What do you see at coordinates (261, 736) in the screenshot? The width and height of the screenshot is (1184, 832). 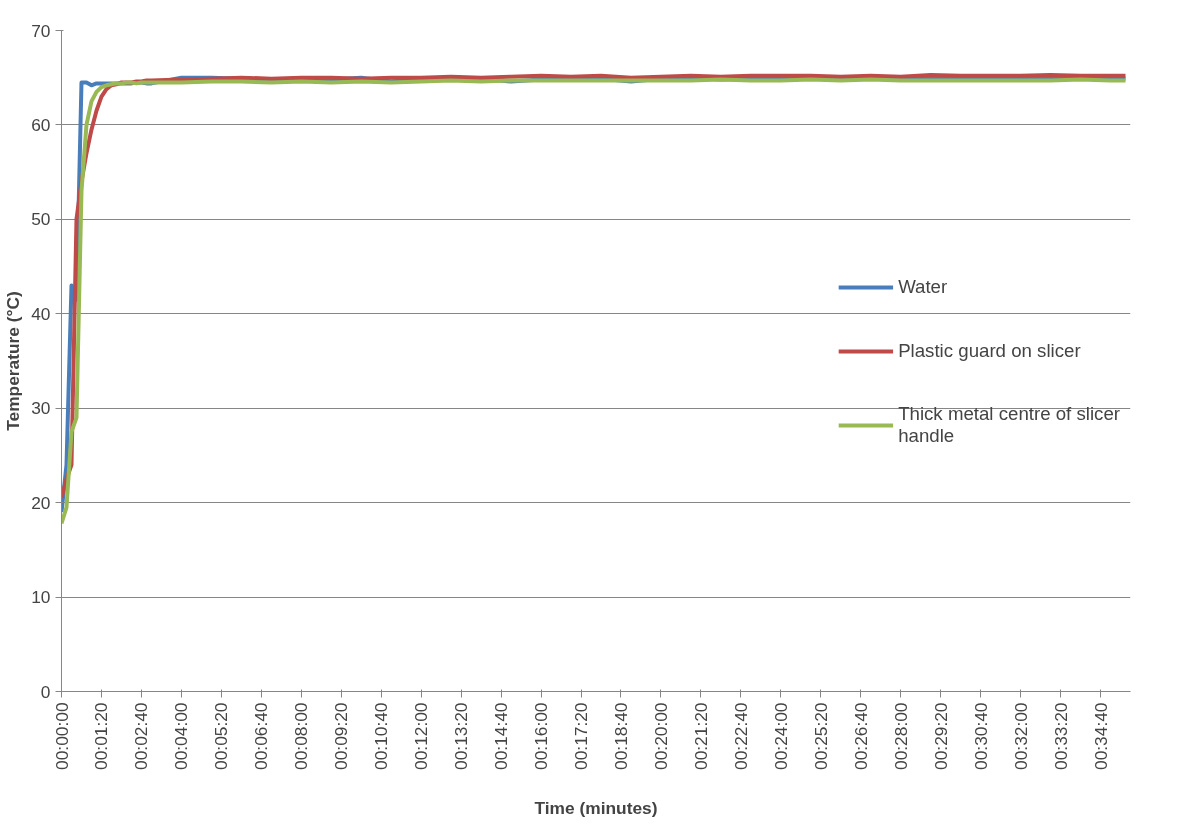 I see `x-tick-label: 00:06:40` at bounding box center [261, 736].